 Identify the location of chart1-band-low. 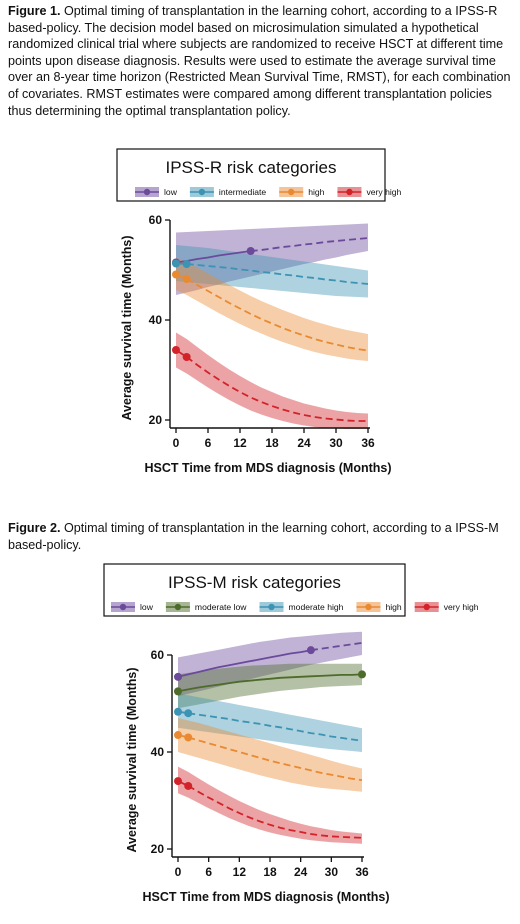
(272, 259).